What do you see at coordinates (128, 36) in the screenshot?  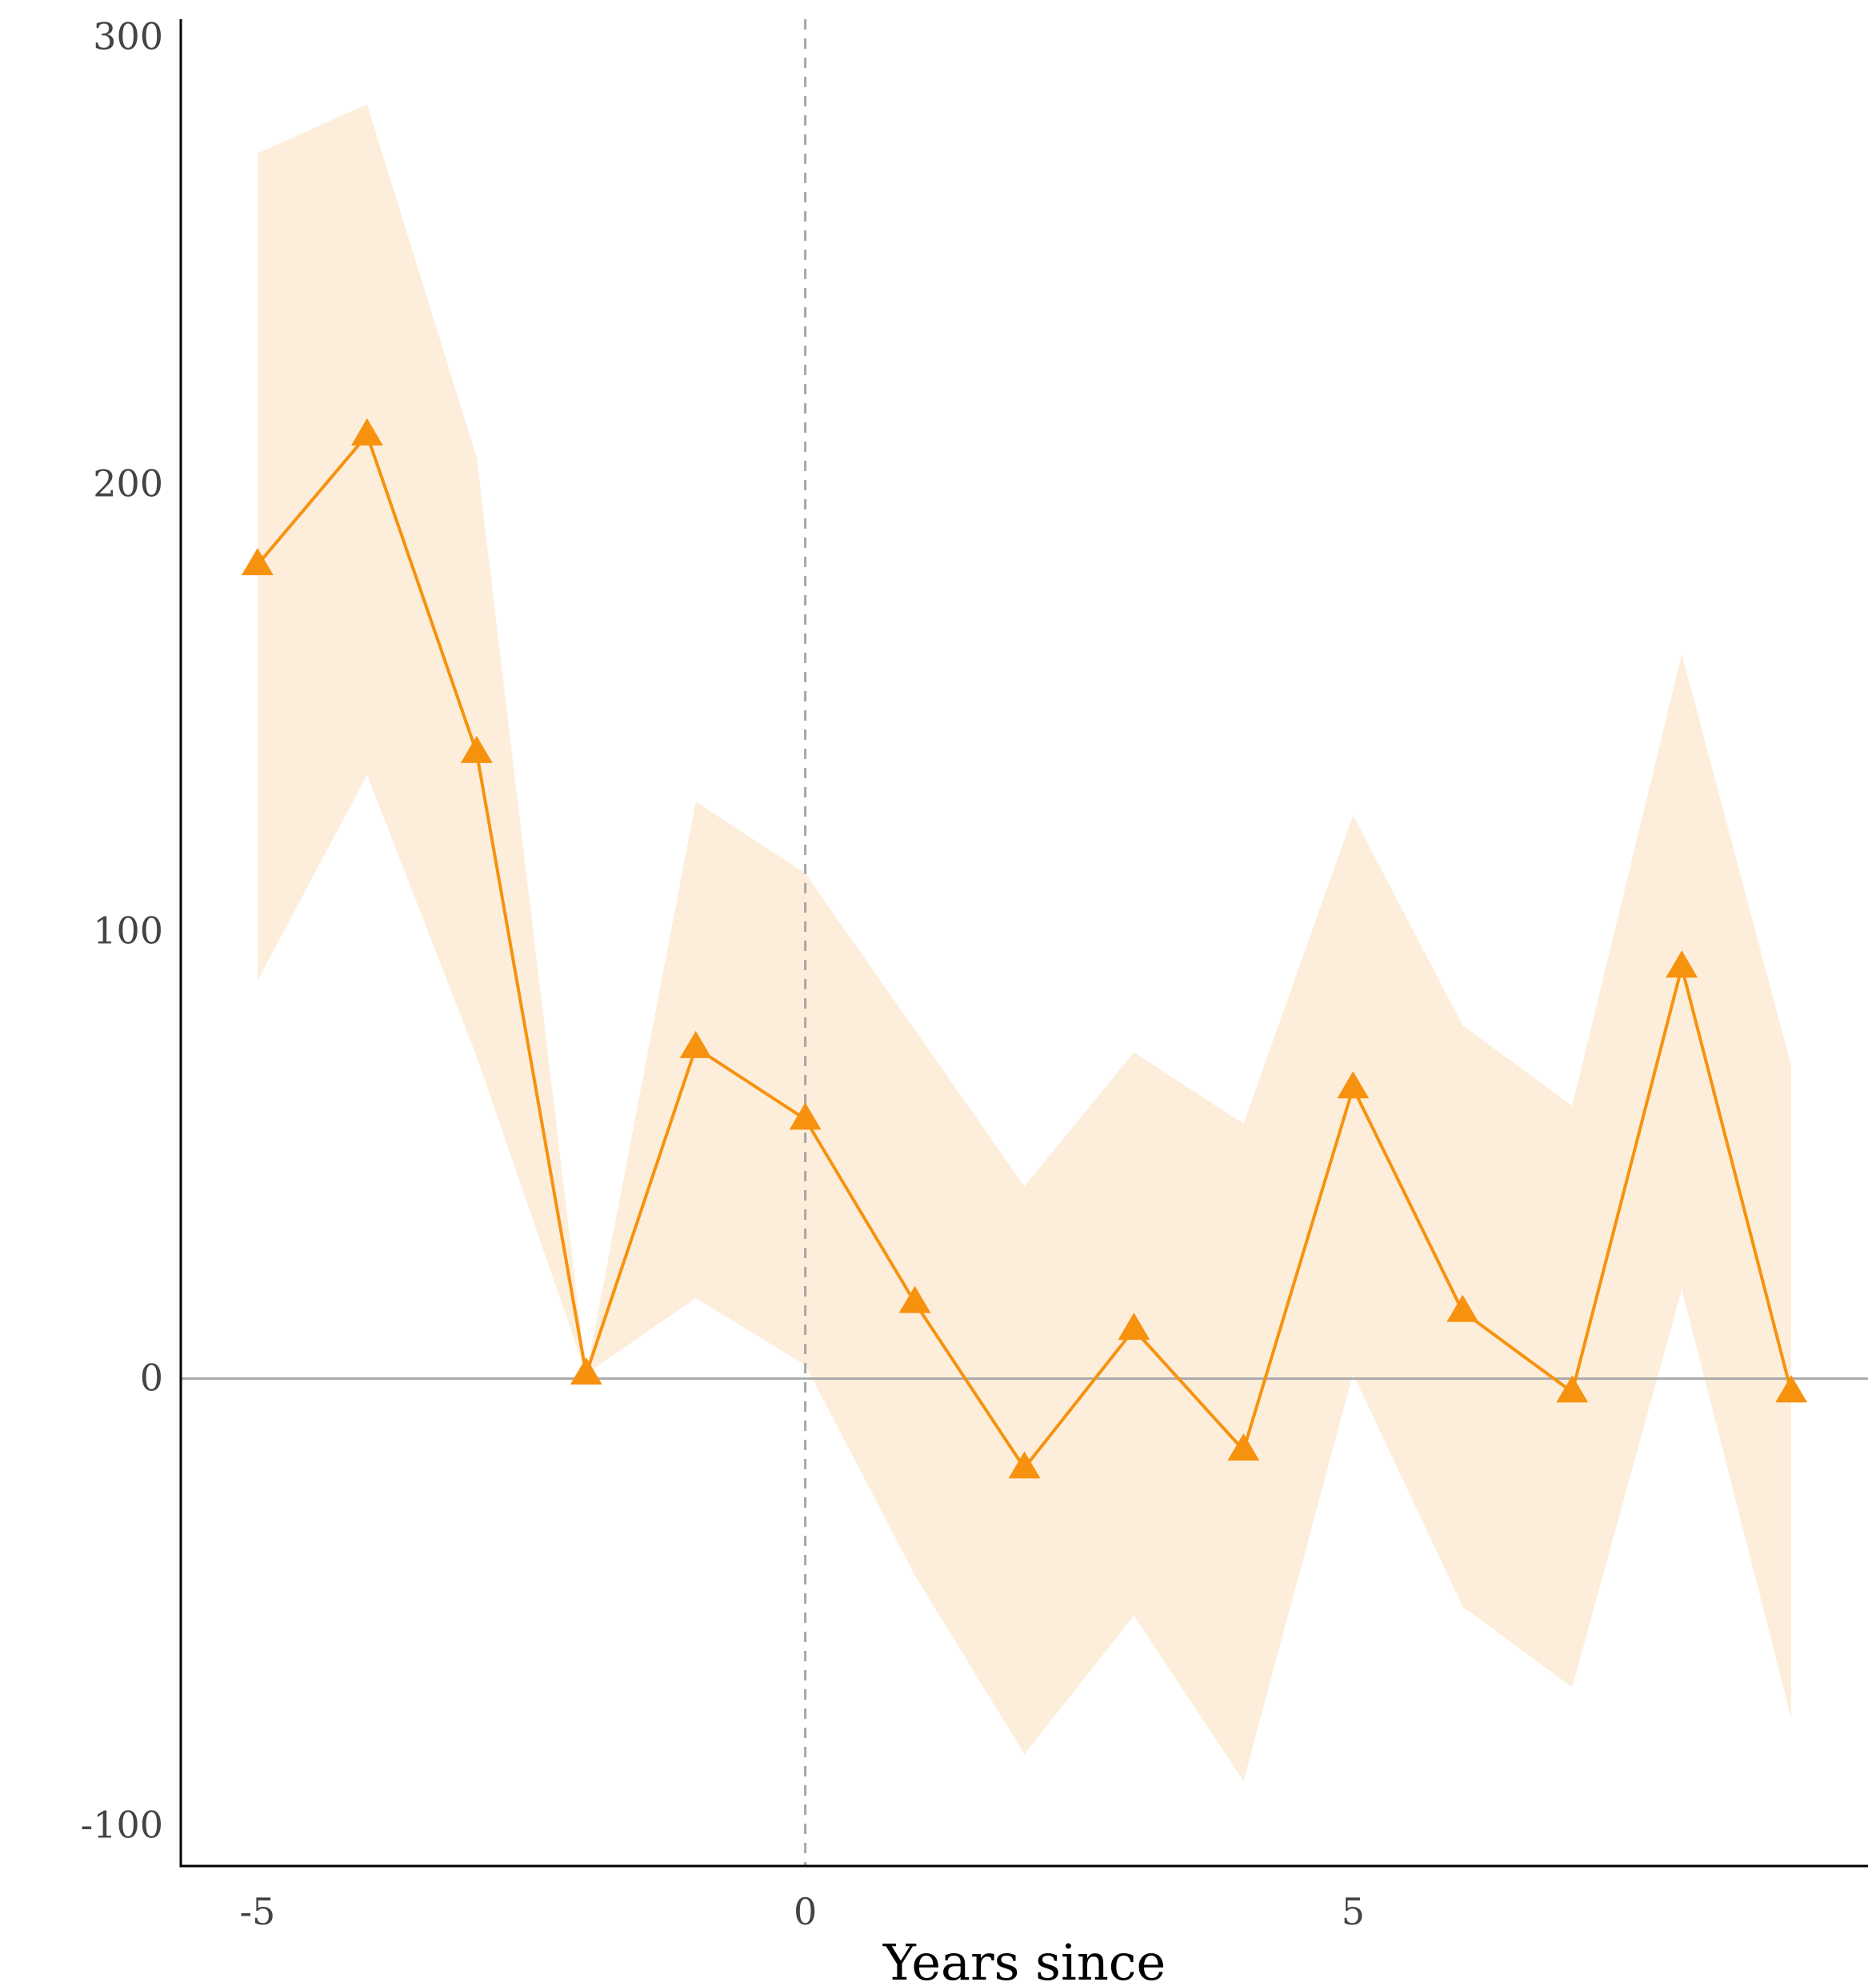 I see `y-tick-label: 300` at bounding box center [128, 36].